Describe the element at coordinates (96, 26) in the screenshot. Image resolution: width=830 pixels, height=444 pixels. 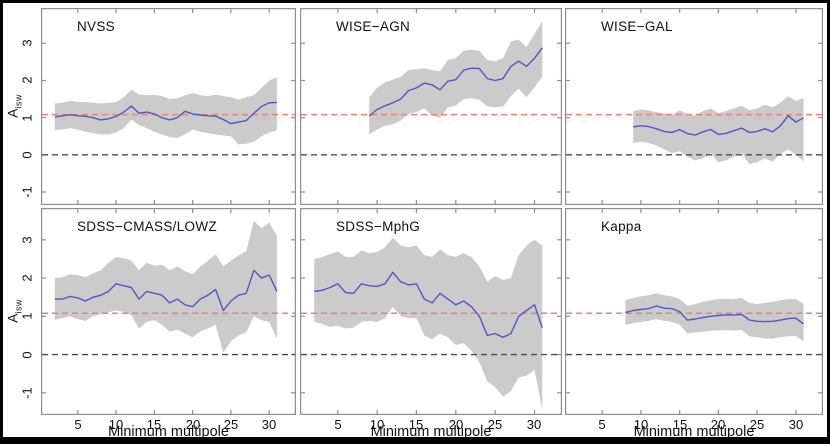
I see `panel-title: NVSS` at that location.